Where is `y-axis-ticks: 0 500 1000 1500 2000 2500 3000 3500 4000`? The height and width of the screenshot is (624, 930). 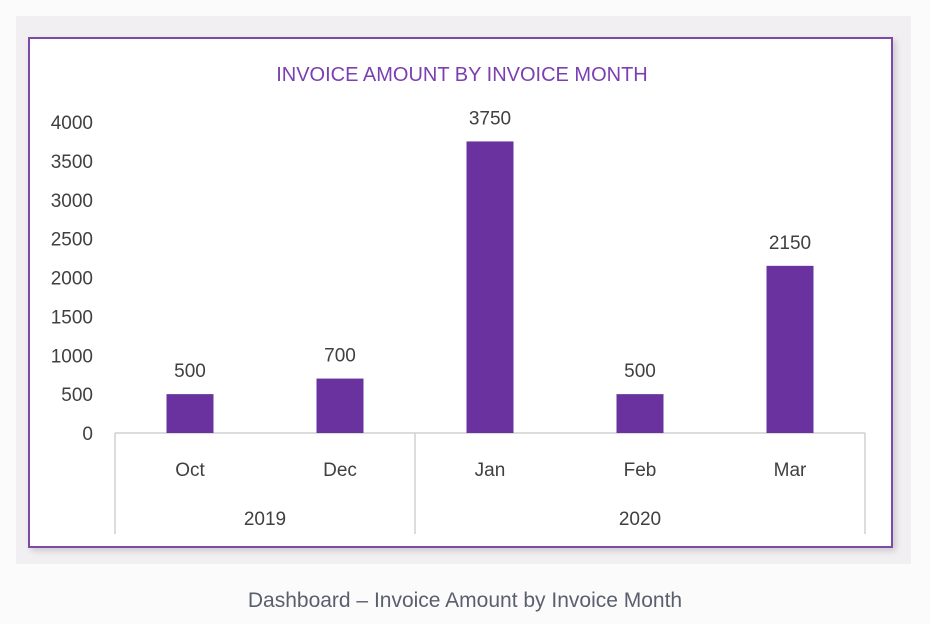 y-axis-ticks: 0 500 1000 1500 2000 2500 3000 3500 4000 is located at coordinates (72, 279).